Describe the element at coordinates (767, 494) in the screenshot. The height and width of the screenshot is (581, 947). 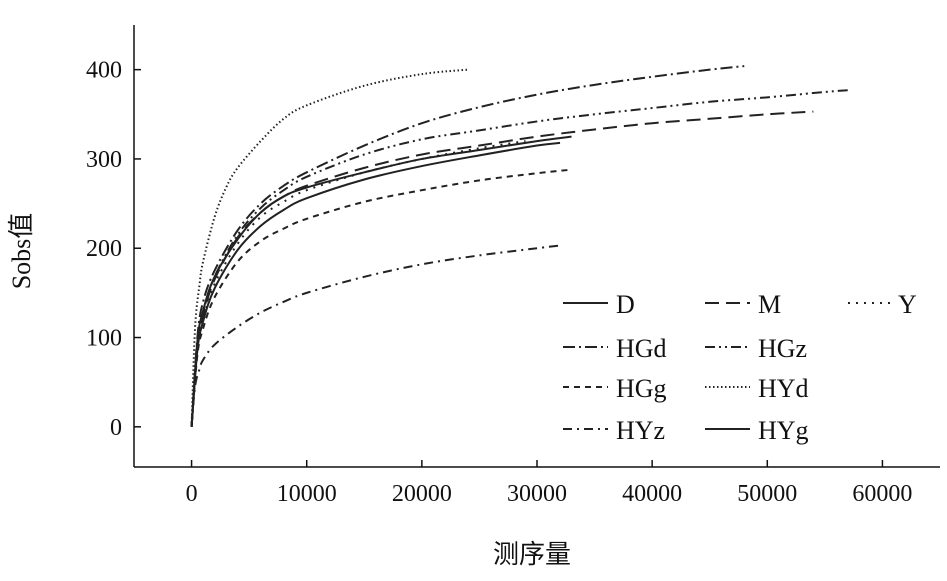
I see `x-tick-label: 50000` at that location.